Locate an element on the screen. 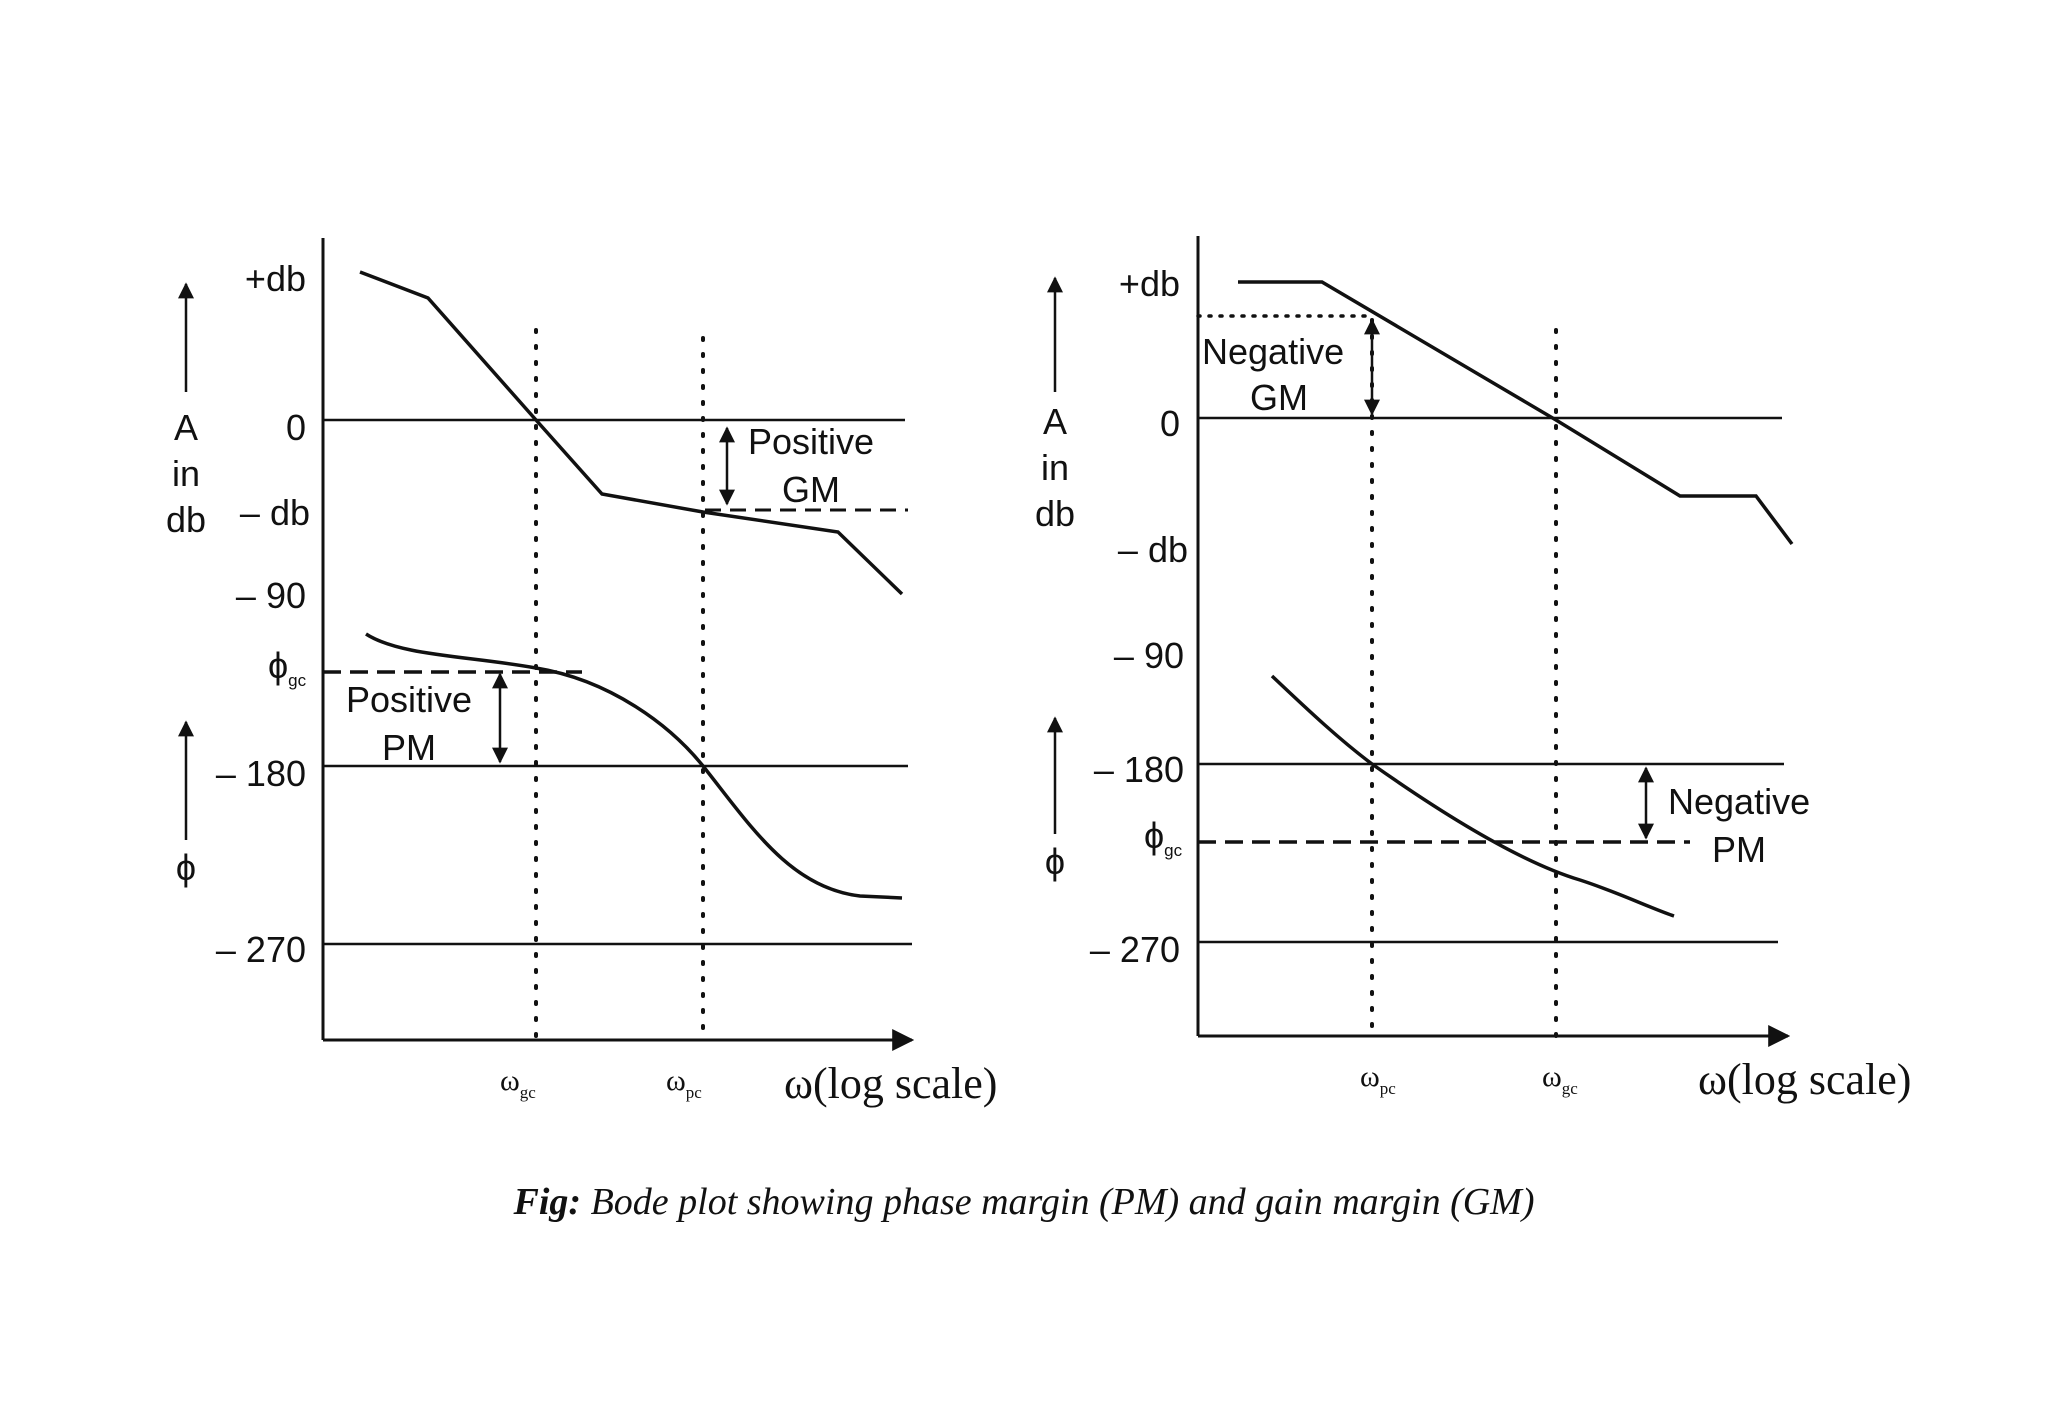  left-gain-label-a: A is located at coordinates (186, 427).